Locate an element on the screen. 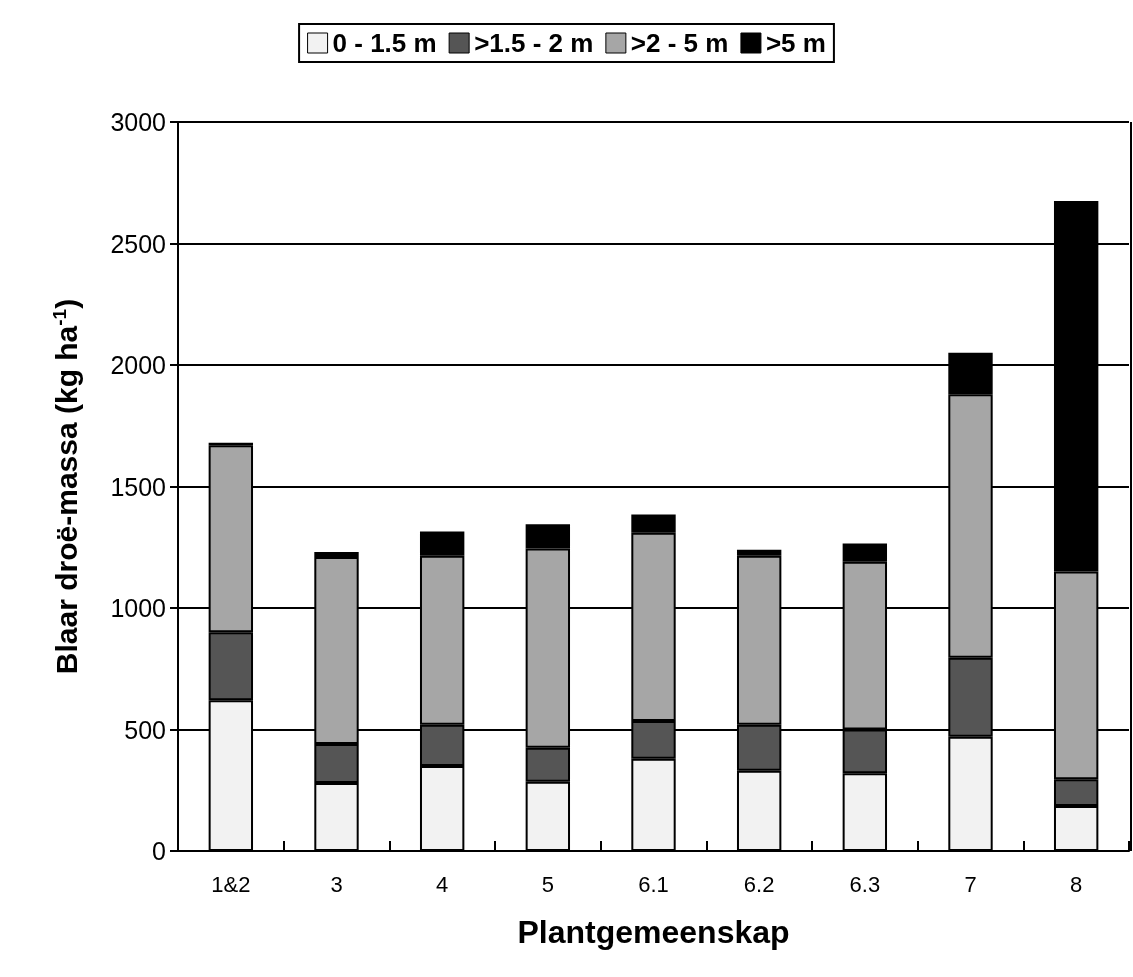 The height and width of the screenshot is (977, 1133). legend-label: 0 - 1.5 m is located at coordinates (384, 43).